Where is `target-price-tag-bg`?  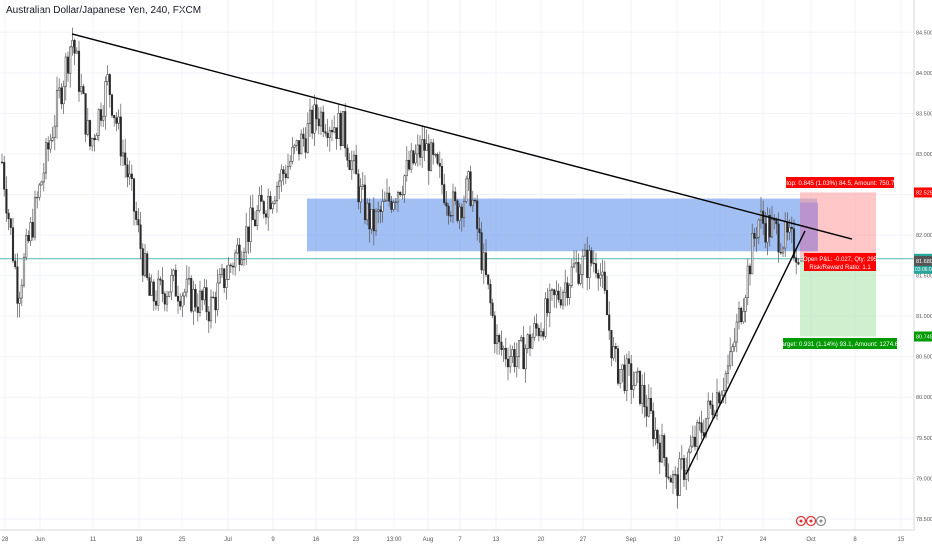 target-price-tag-bg is located at coordinates (923, 336).